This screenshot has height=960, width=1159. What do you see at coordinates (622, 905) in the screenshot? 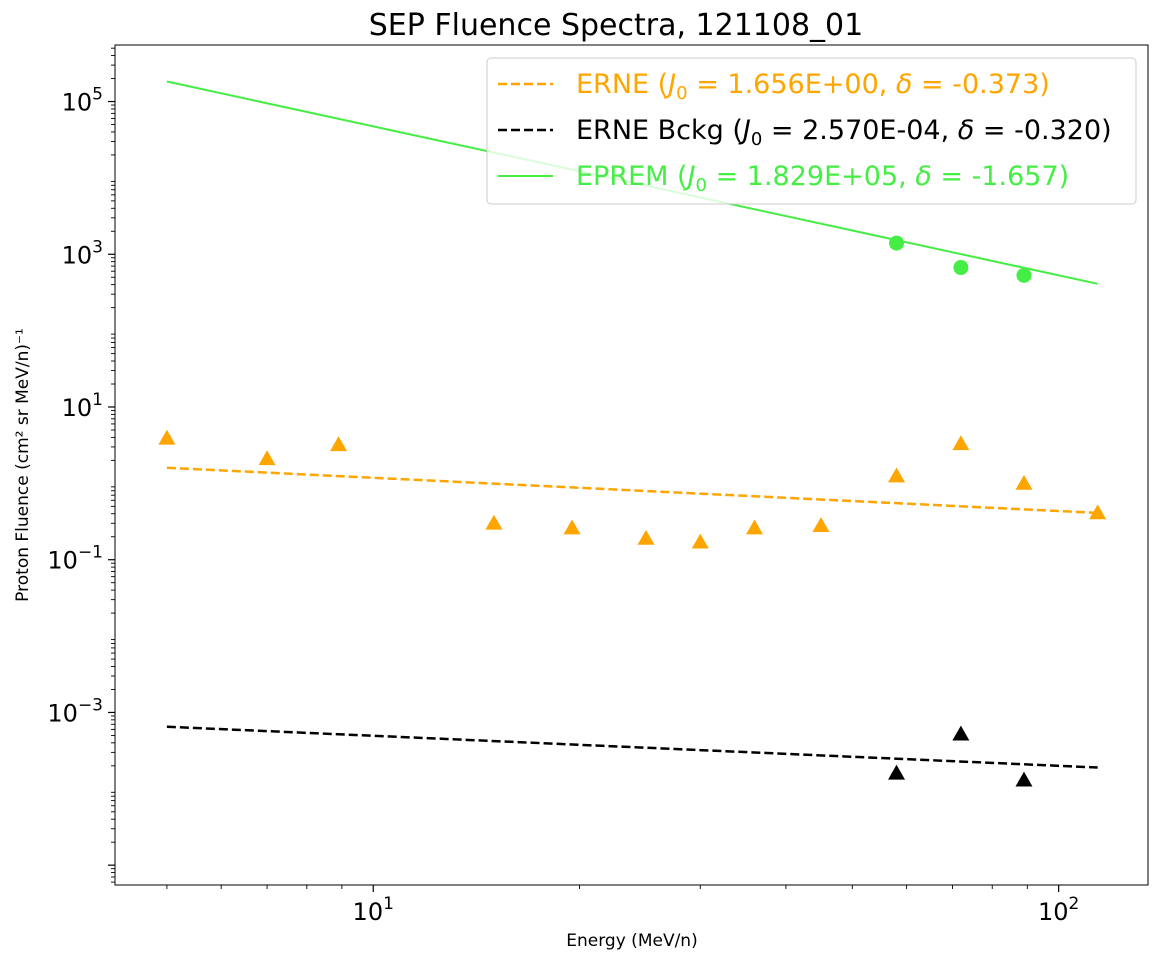
I see `x-axis: 10¹ 10²` at bounding box center [622, 905].